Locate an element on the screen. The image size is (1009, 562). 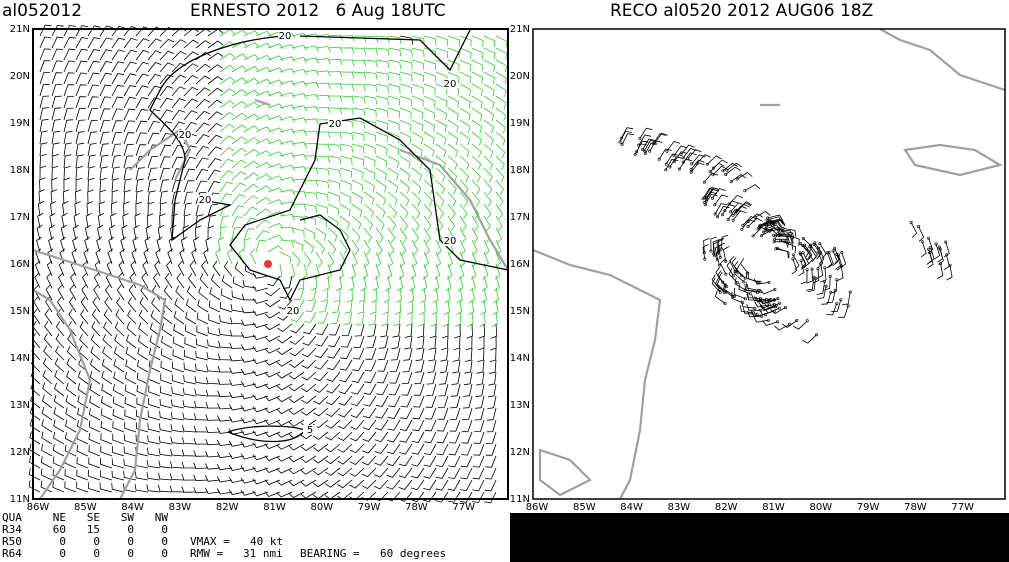
lon-label: 81W is located at coordinates (773, 507).